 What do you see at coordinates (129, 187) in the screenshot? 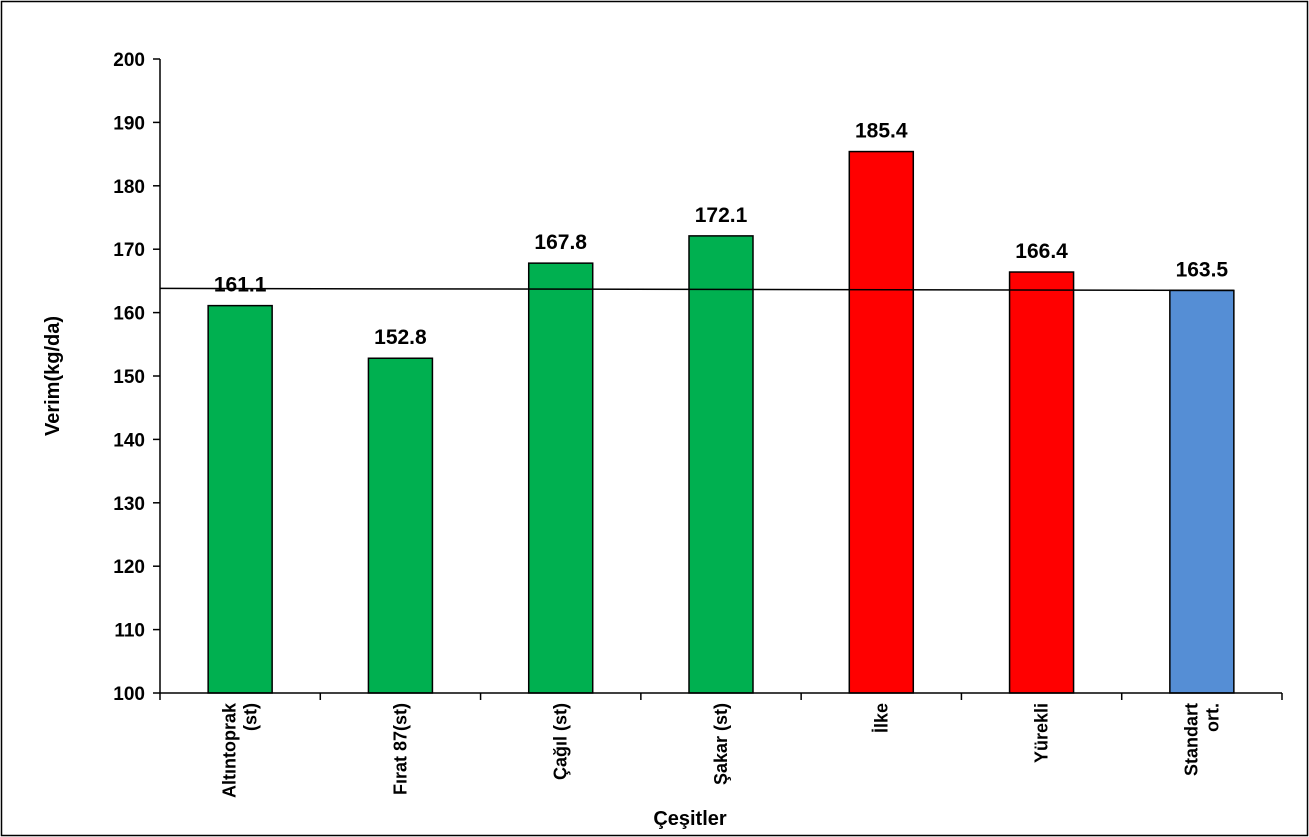
I see `y-tick-label: 180` at bounding box center [129, 187].